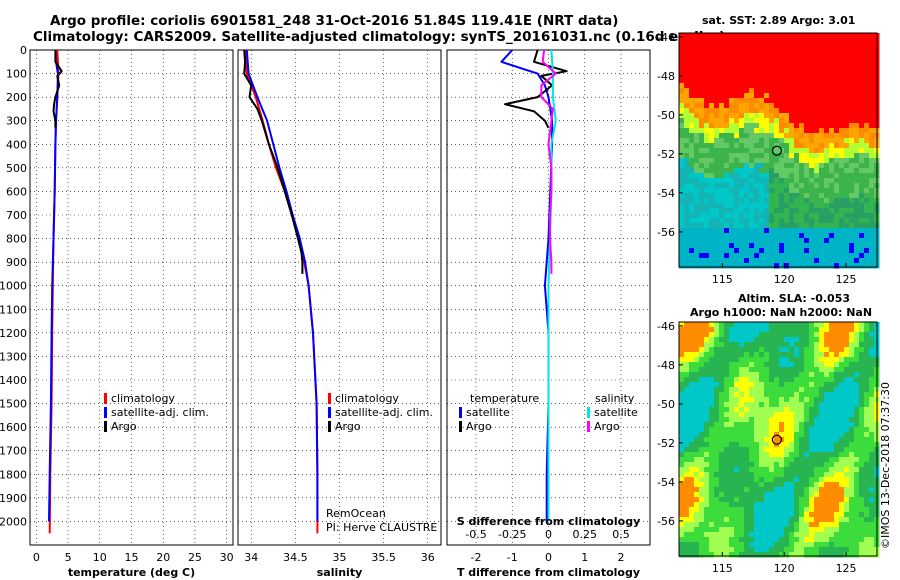 This screenshot has height=580, width=900. I want to click on legend-temp-item-swatch, so click(105, 412).